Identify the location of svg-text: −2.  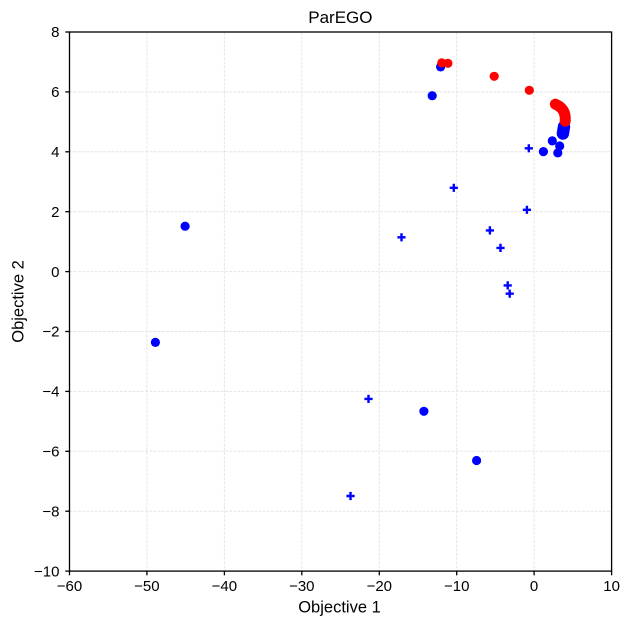
(50, 332).